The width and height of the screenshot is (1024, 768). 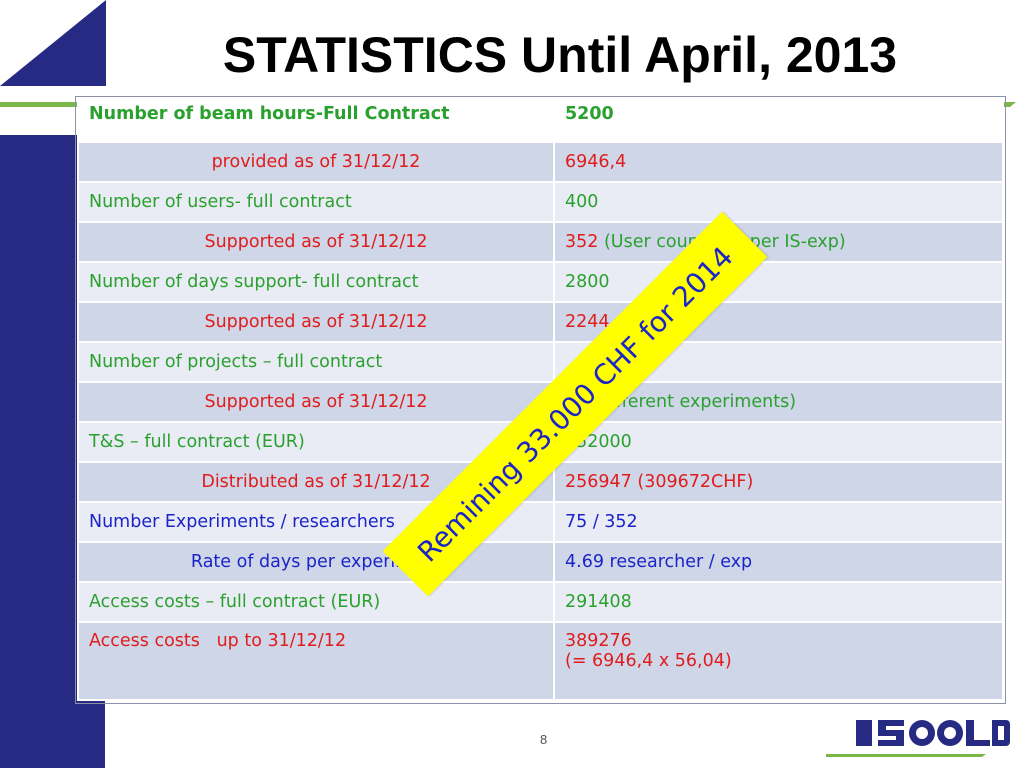 I want to click on row-value-cell: 400, so click(x=778, y=202).